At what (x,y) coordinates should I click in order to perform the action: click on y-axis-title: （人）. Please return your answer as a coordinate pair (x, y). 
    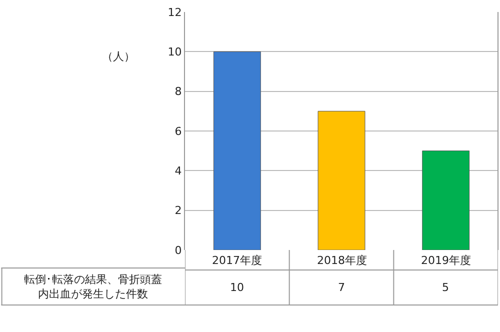
    Looking at the image, I should click on (118, 56).